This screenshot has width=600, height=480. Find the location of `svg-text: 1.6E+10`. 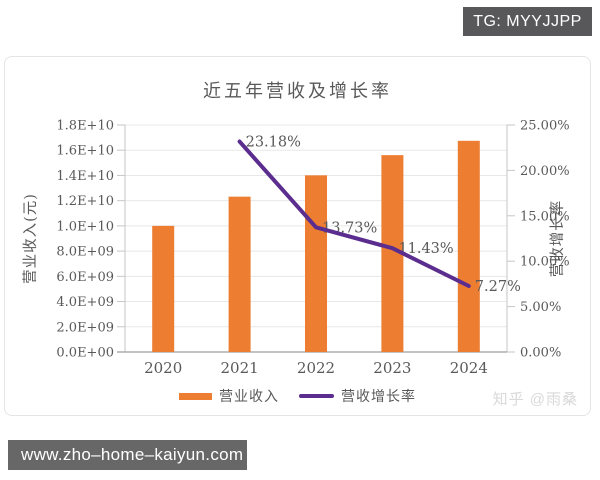

svg-text: 1.6E+10 is located at coordinates (85, 151).